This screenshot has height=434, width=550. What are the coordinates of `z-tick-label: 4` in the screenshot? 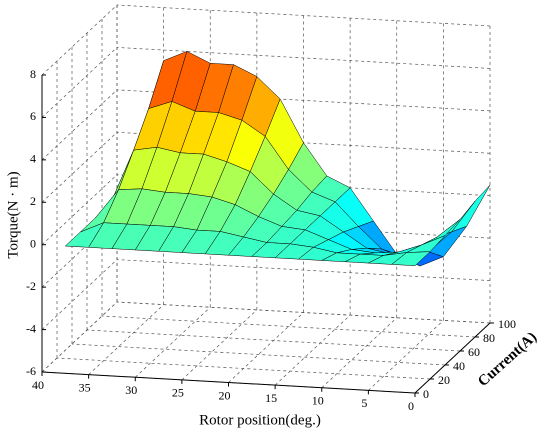 It's located at (33, 159).